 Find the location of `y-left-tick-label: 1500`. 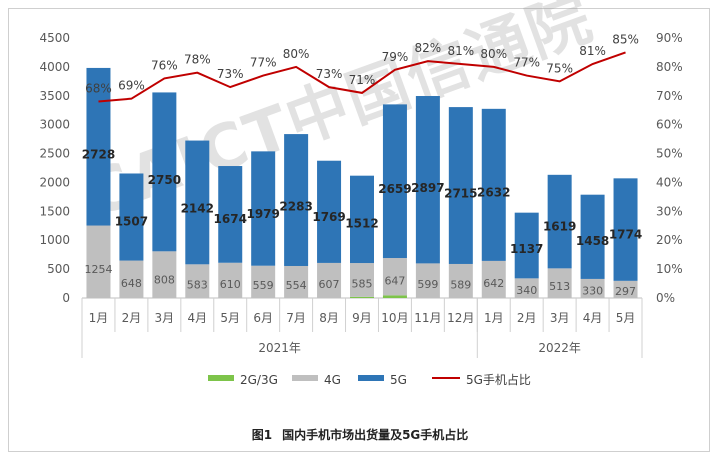

y-left-tick-label: 1500 is located at coordinates (54, 211).